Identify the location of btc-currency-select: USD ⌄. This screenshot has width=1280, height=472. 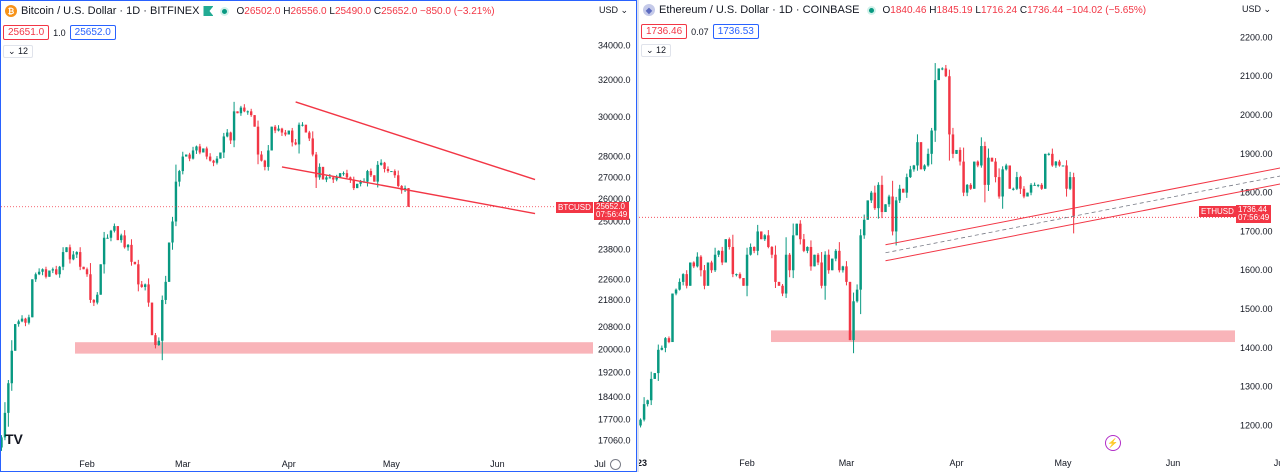
(614, 10).